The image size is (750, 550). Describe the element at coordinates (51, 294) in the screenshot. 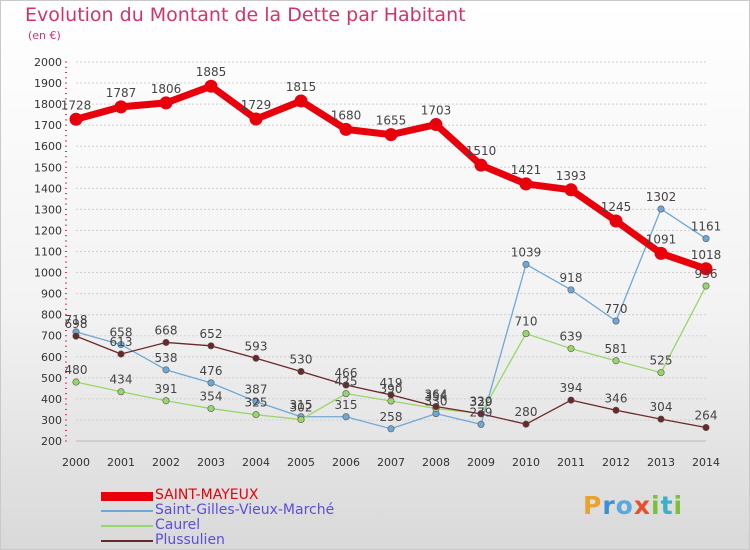

I see `y-tick-label: 900` at that location.